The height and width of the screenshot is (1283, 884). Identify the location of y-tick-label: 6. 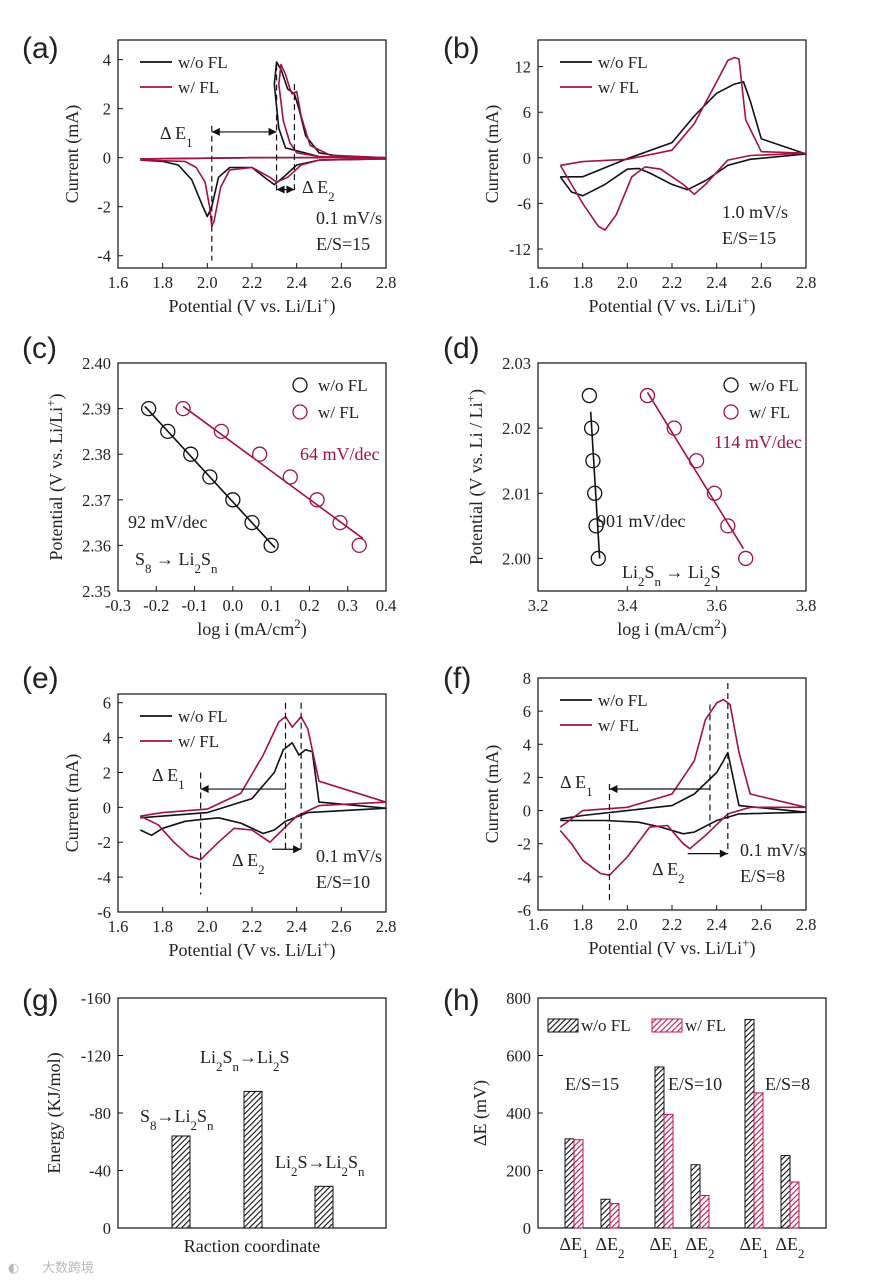
(527, 112).